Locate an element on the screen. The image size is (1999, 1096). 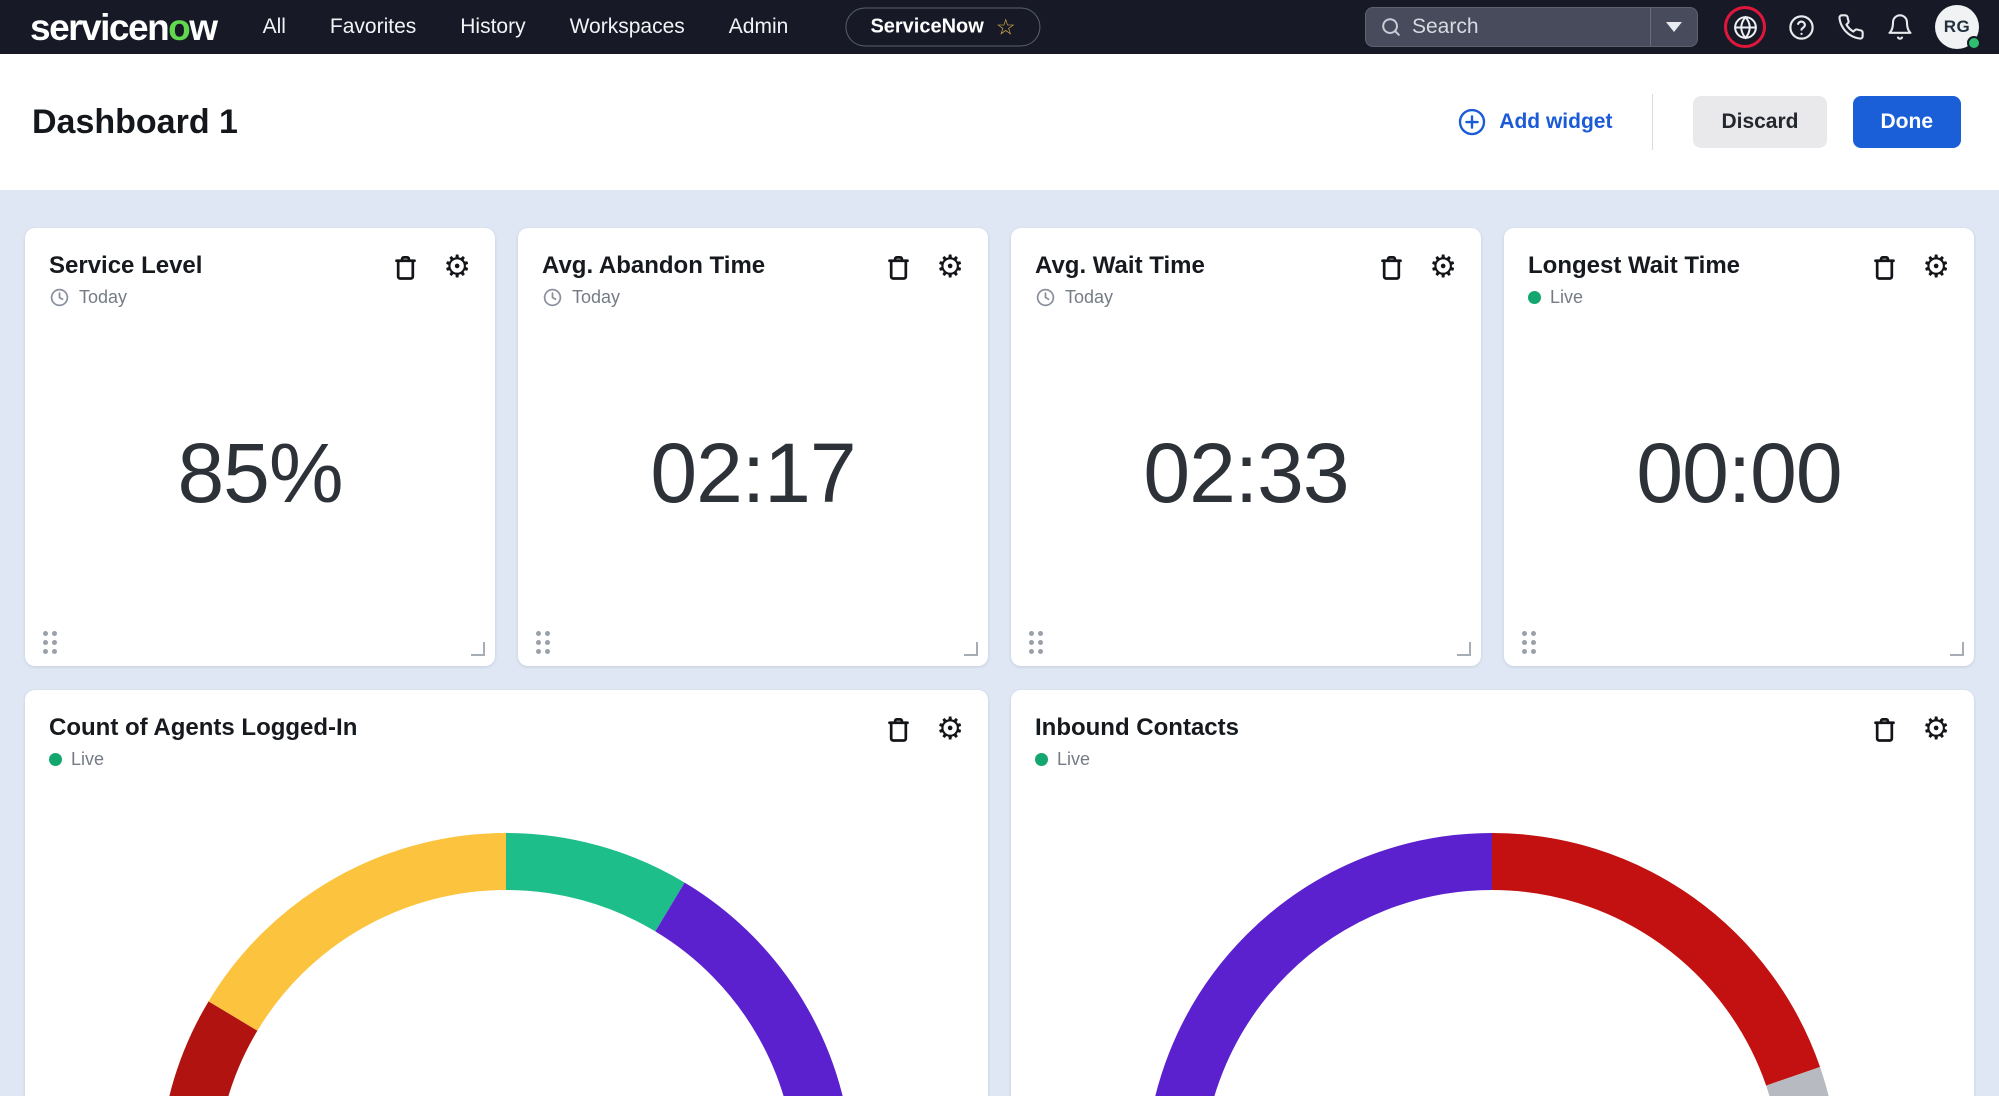
widget-title: Inbound Contacts is located at coordinates (1137, 727).